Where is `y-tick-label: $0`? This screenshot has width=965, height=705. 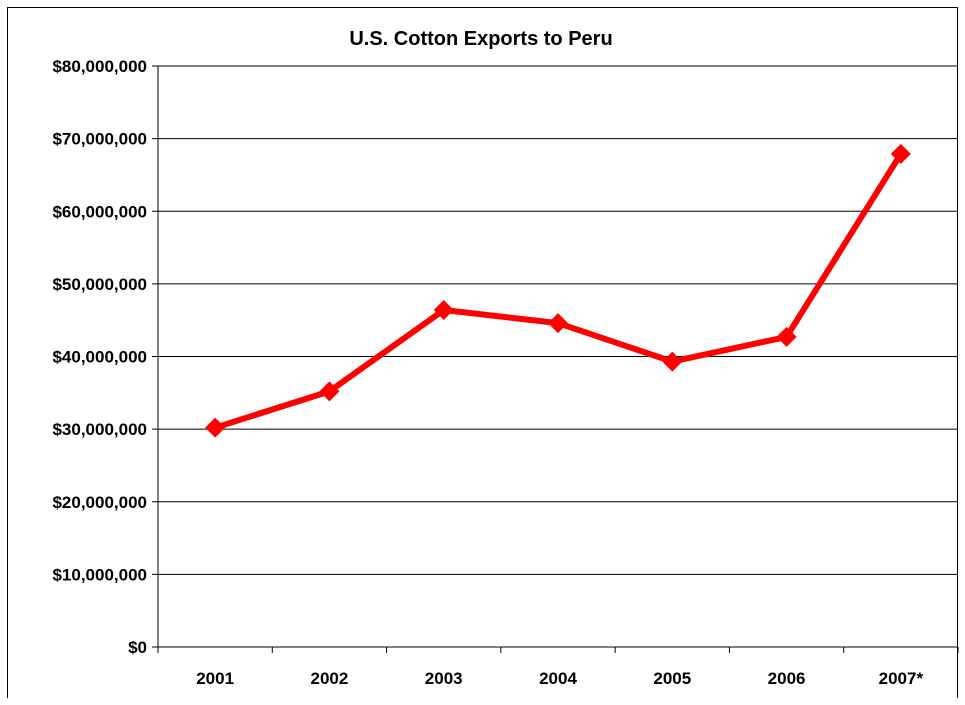
y-tick-label: $0 is located at coordinates (137, 647).